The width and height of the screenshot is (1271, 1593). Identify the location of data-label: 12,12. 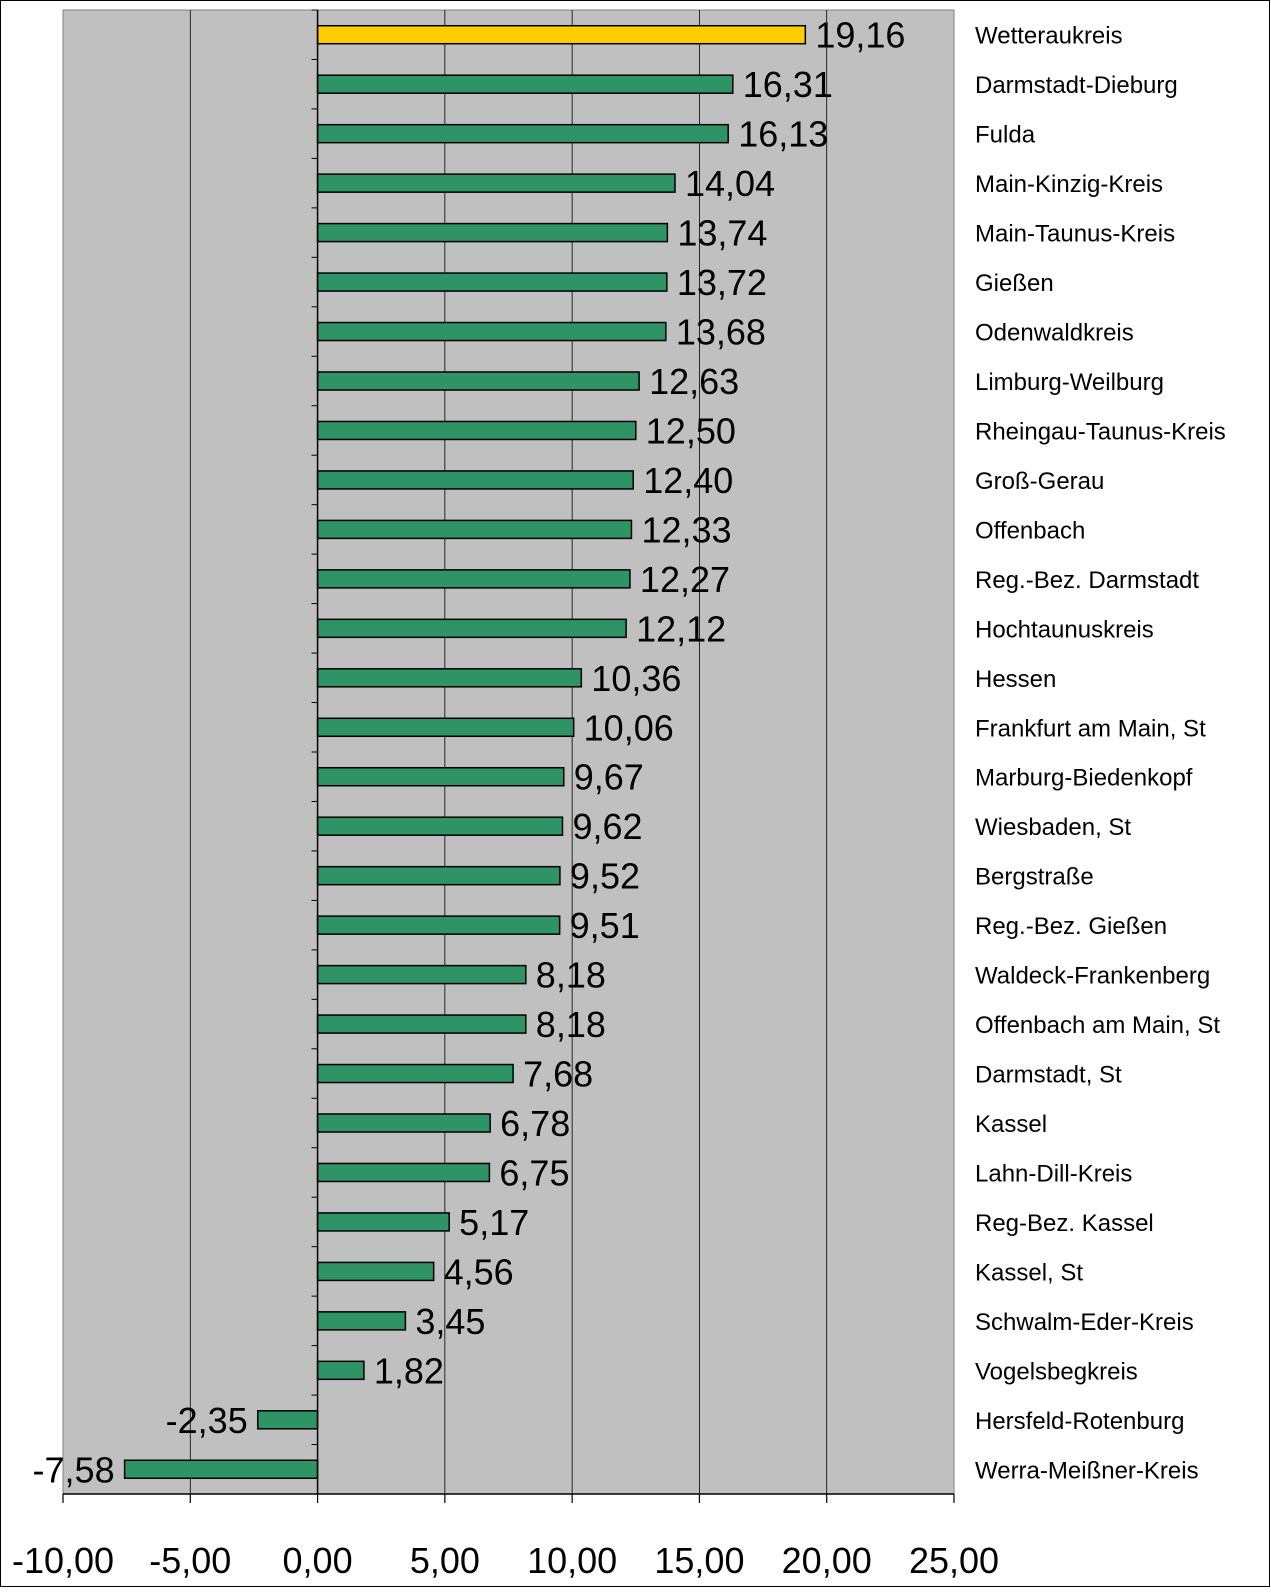
(681, 628).